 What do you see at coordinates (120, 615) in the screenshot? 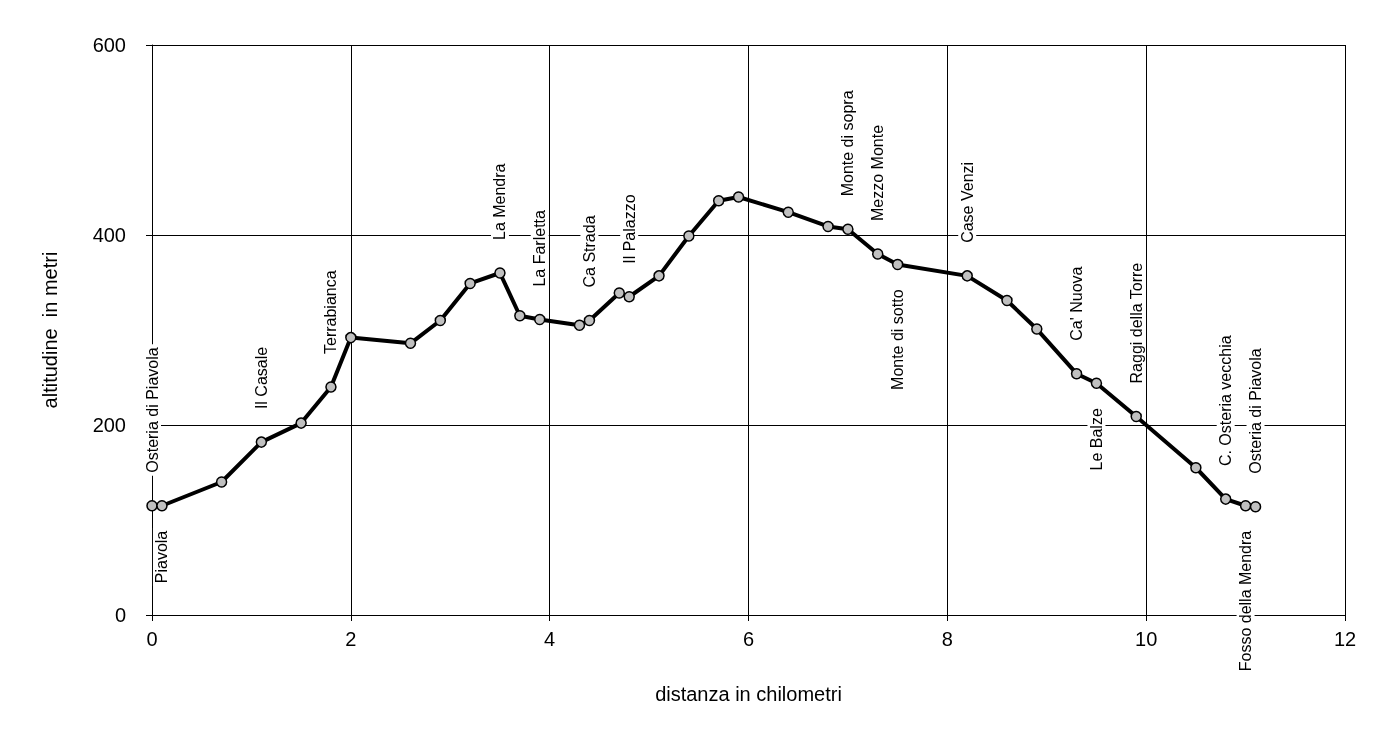
I see `y-tick-label: 0` at bounding box center [120, 615].